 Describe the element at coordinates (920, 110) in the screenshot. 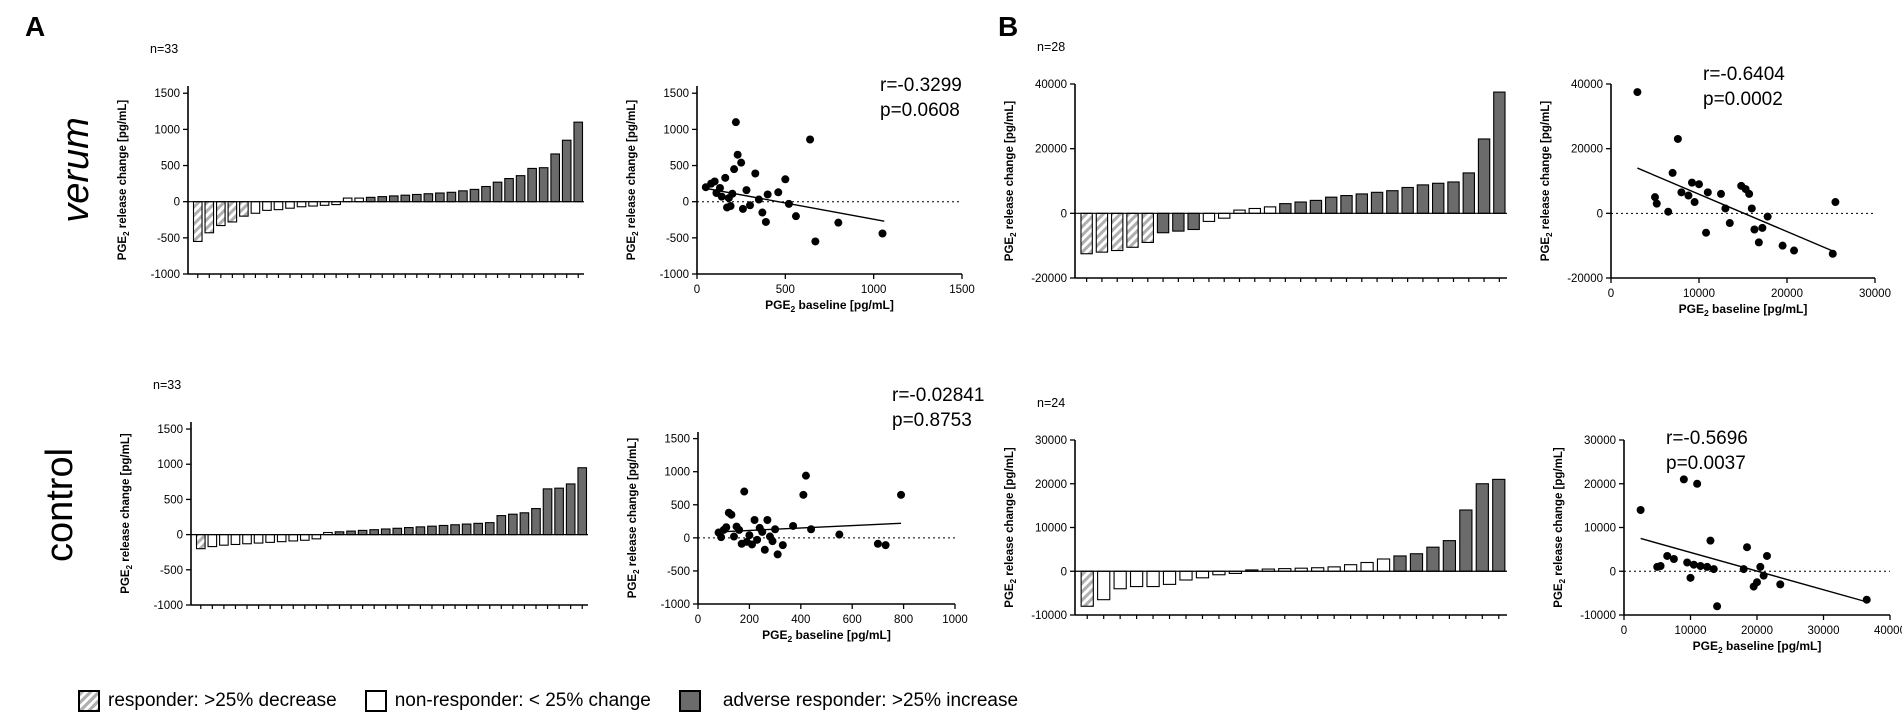

I see `p-value: p=0.0608` at that location.